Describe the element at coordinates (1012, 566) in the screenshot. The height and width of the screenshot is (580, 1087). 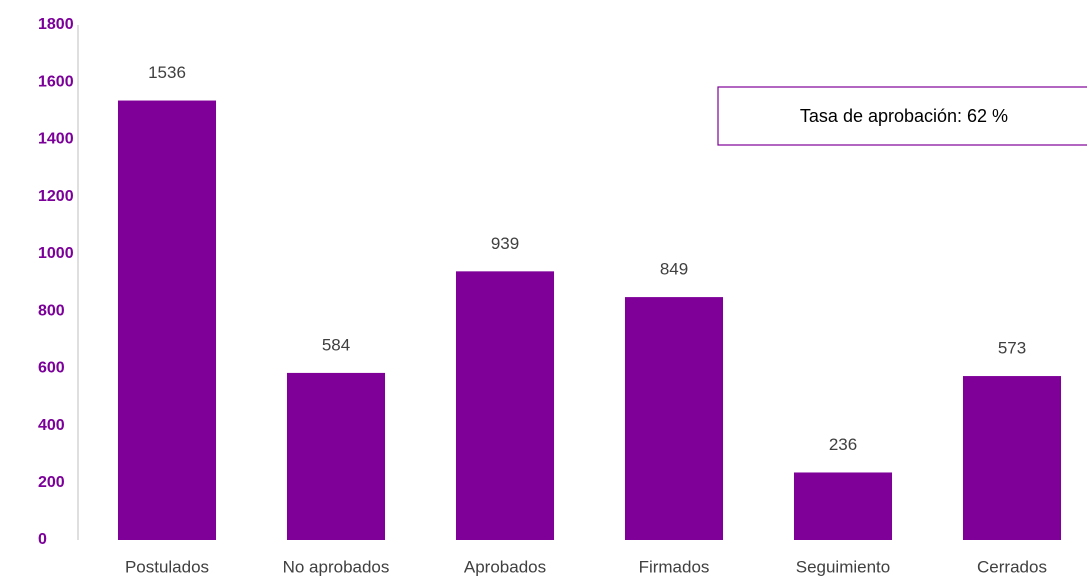
I see `x-tick-label: Cerrados` at that location.